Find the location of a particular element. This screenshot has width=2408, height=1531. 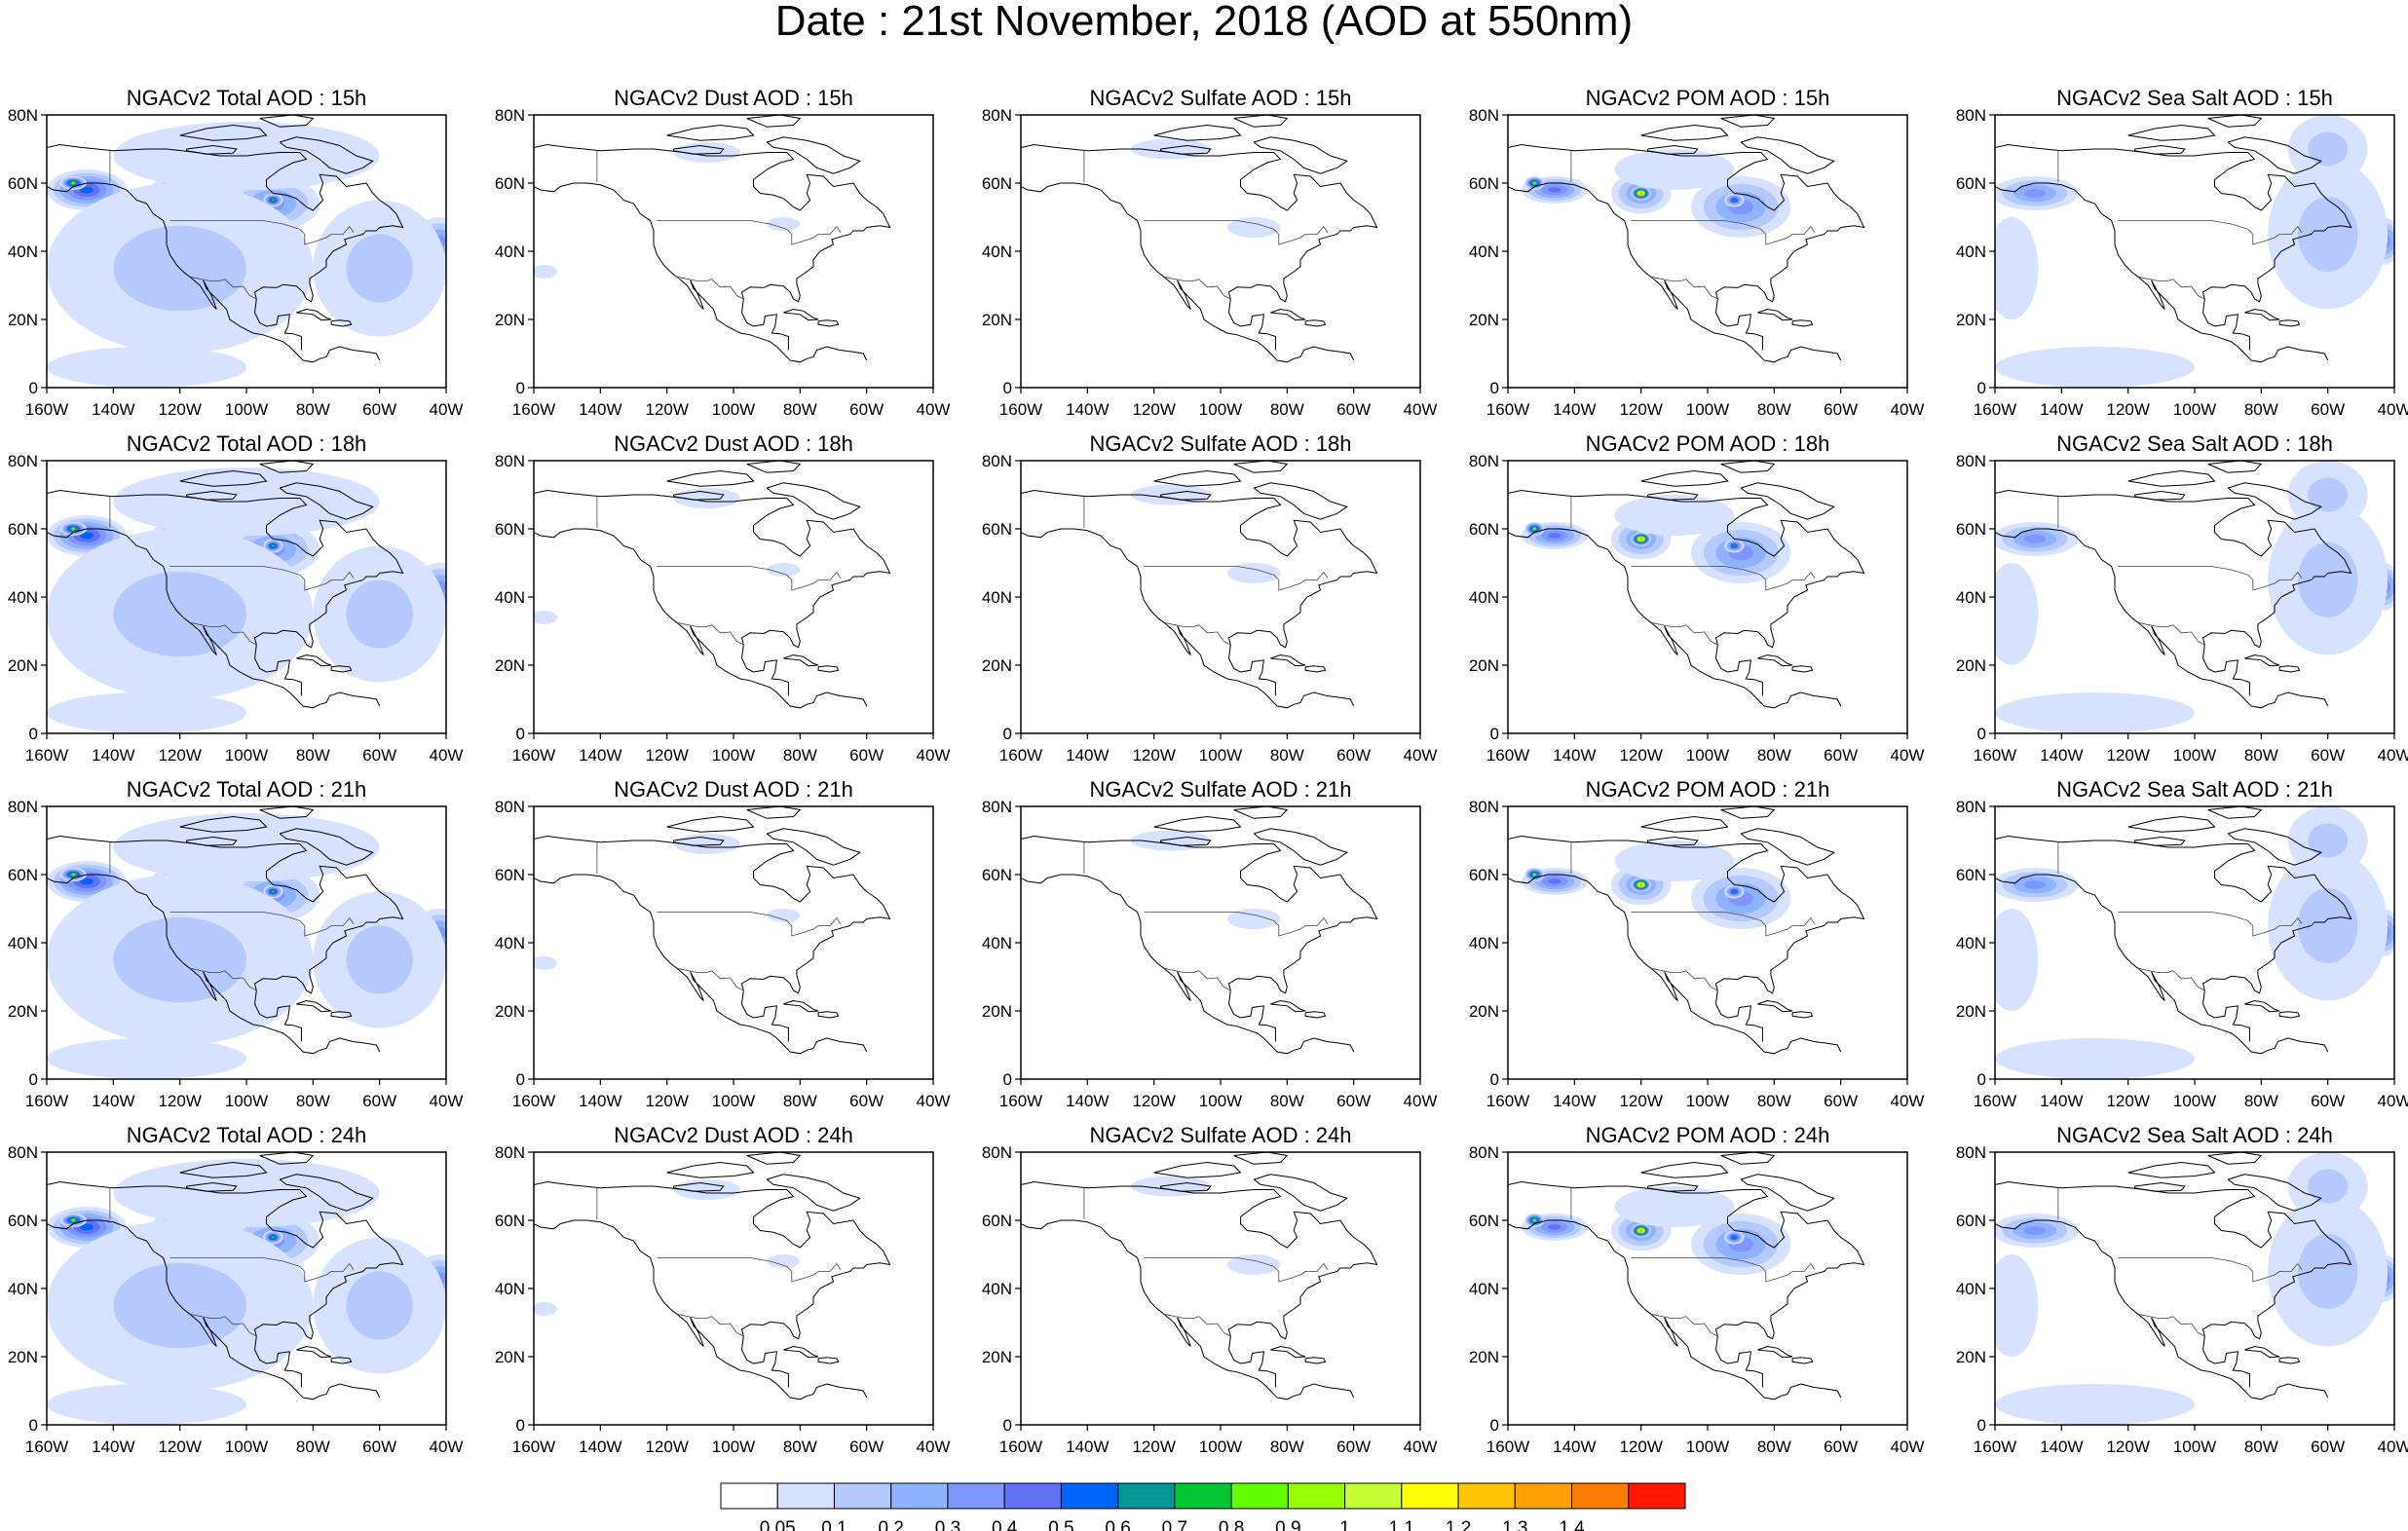

colorbar-label: 0.5 is located at coordinates (1060, 1524).